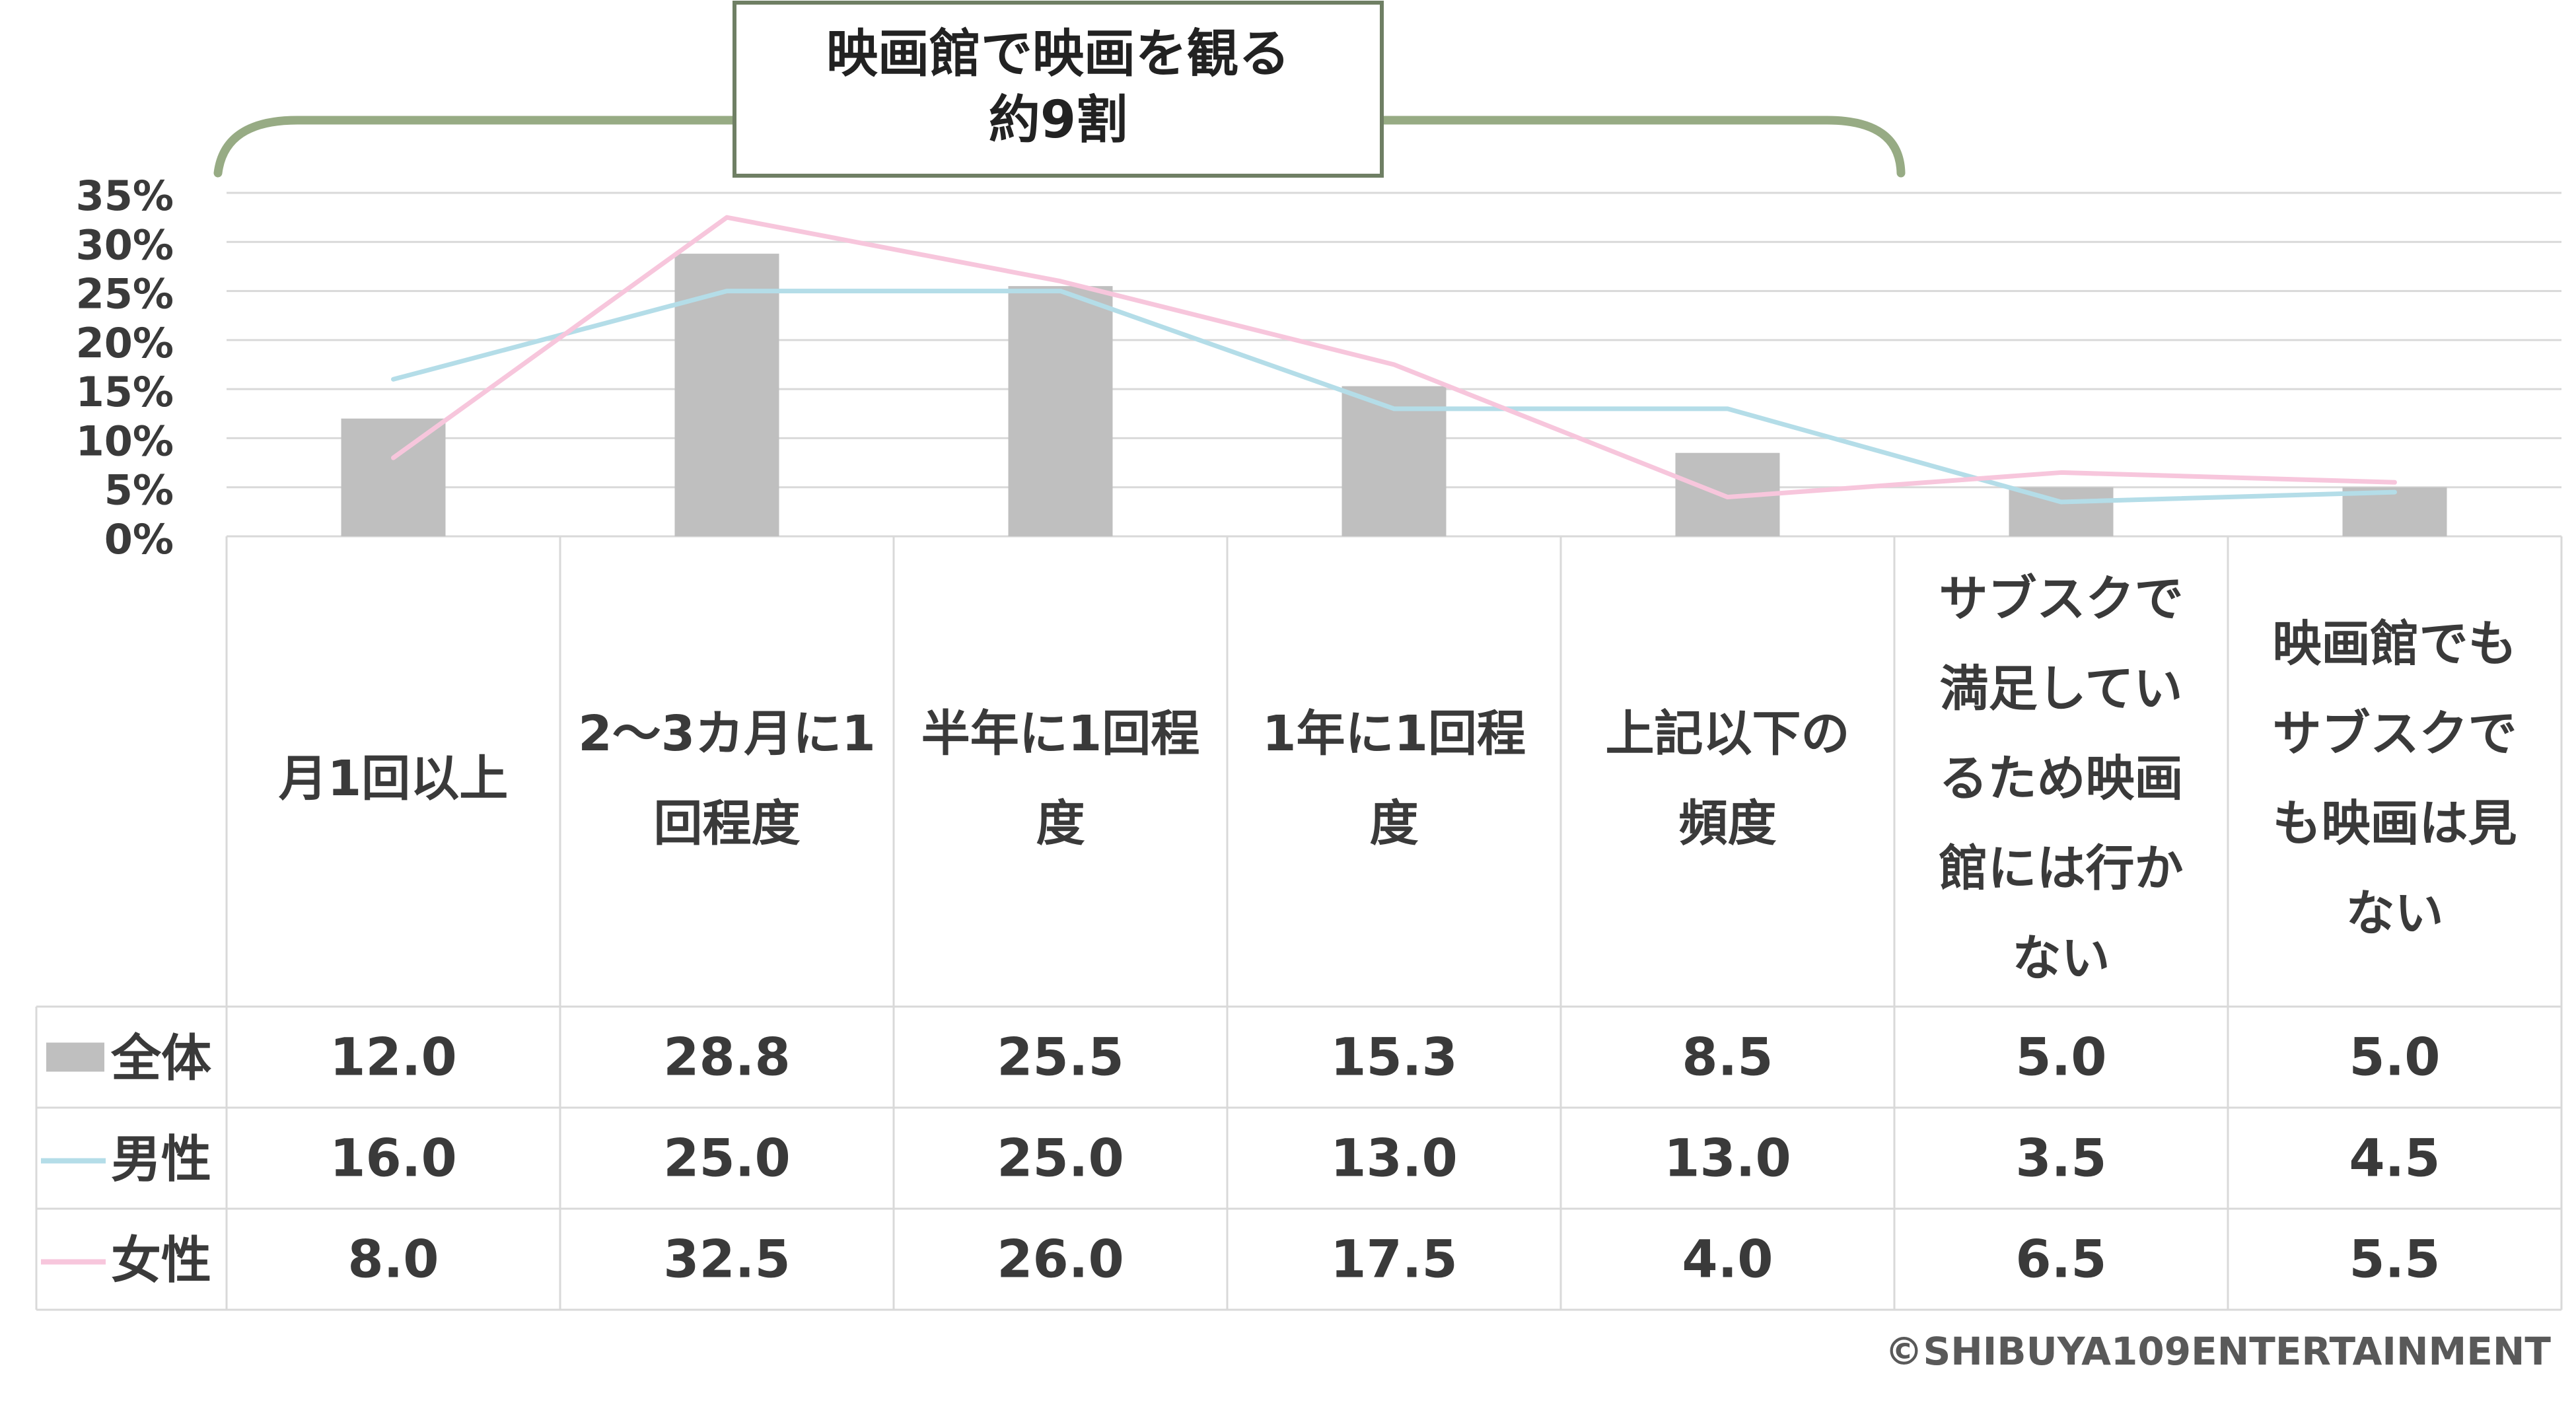 The height and width of the screenshot is (1426, 2576). I want to click on category-label: 半年に1回程, so click(1060, 733).